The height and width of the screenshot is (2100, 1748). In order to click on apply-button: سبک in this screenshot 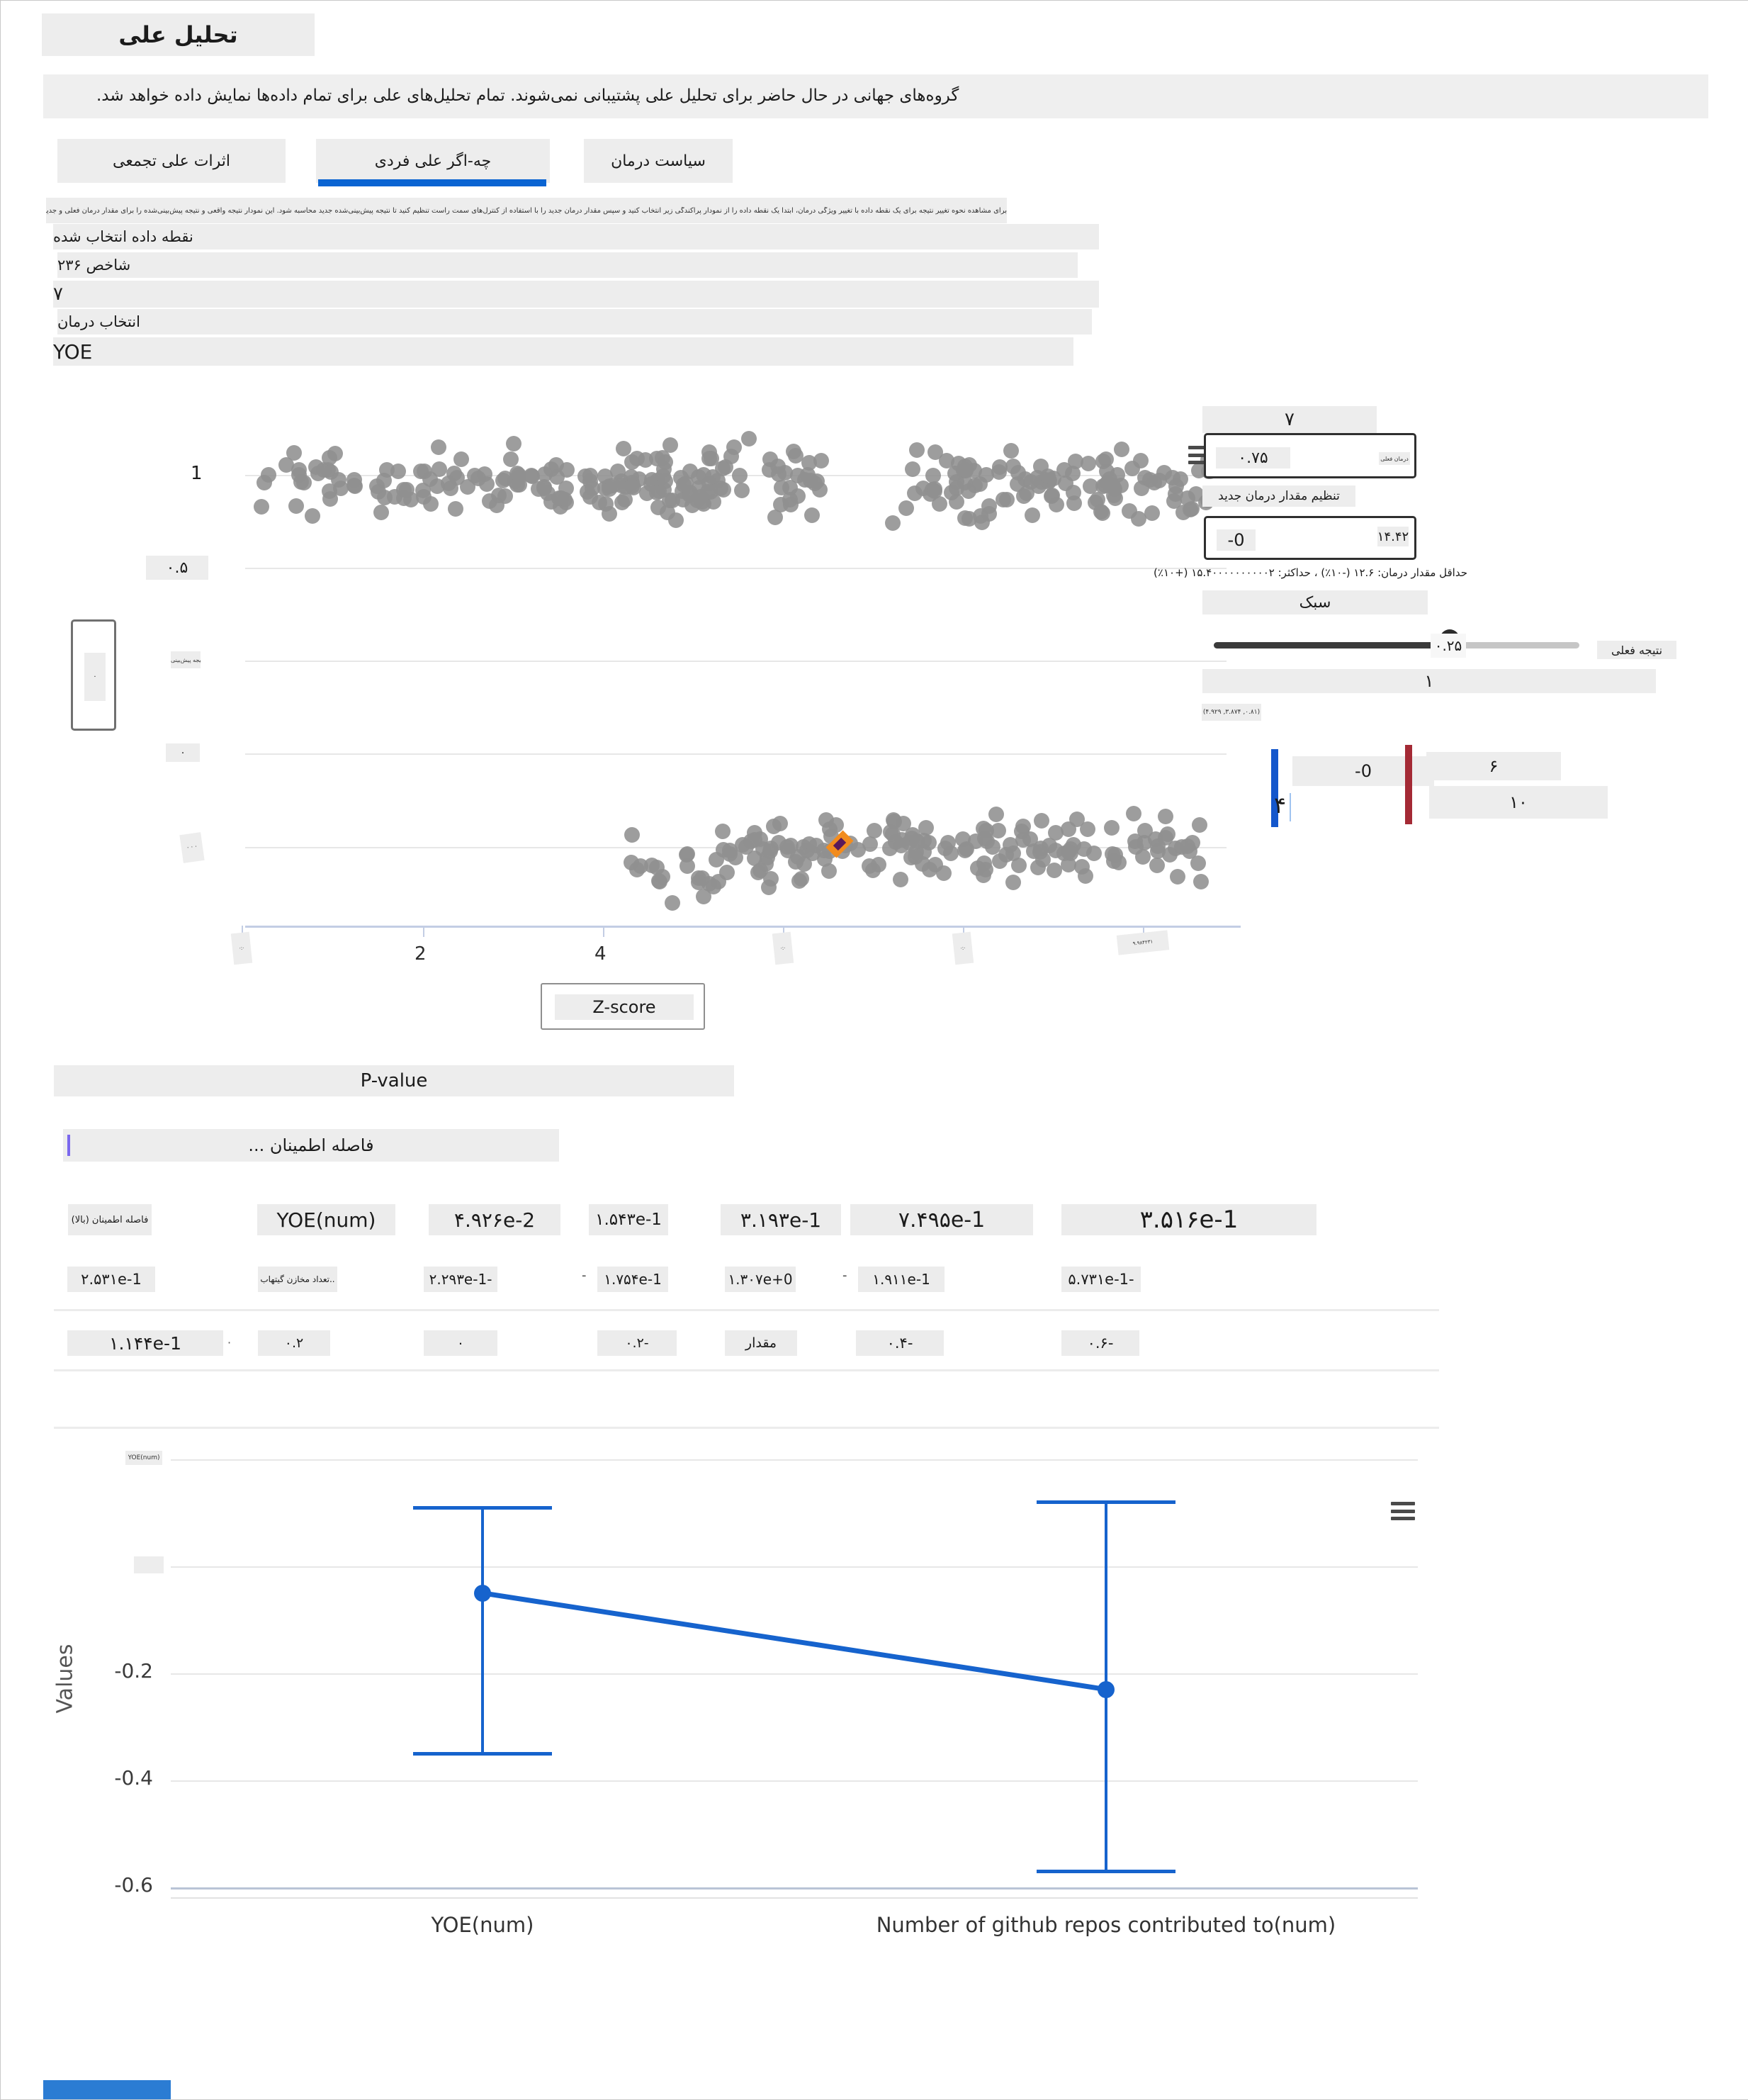, I will do `click(1315, 602)`.